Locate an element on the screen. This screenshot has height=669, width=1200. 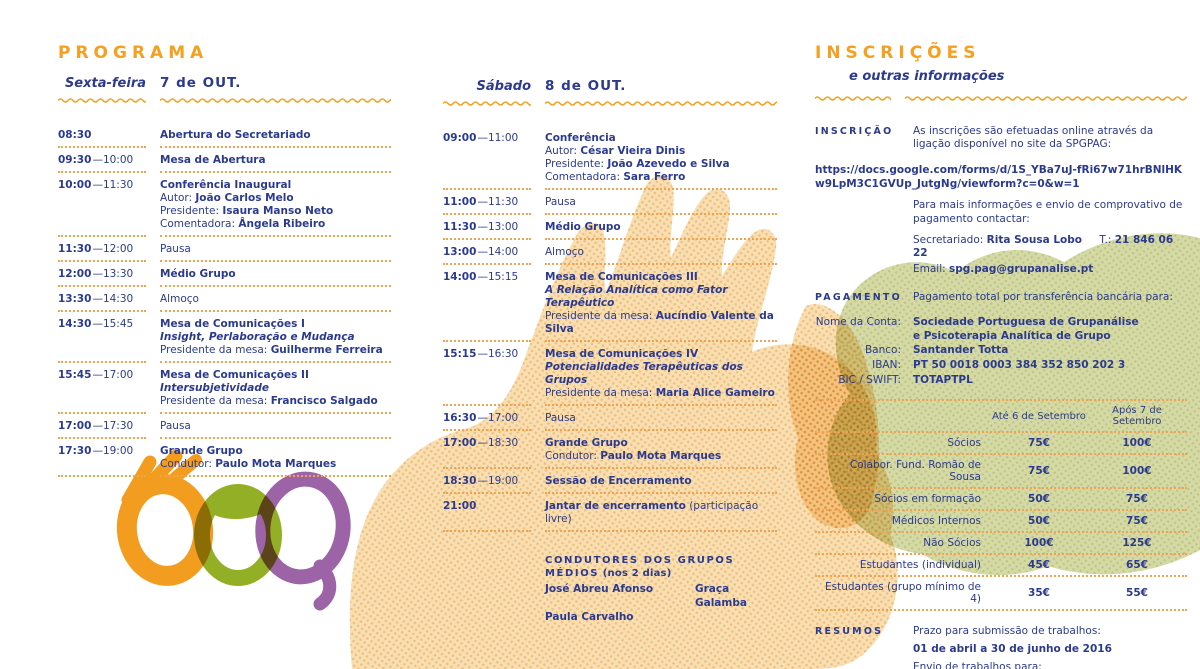
secretariat-label: Secretariado: is located at coordinates (948, 239).